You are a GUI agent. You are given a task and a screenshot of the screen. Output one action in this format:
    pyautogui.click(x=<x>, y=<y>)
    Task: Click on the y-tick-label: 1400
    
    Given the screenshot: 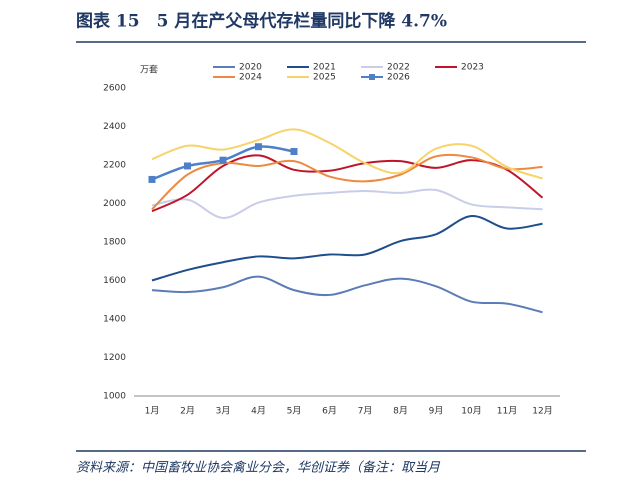 What is the action you would take?
    pyautogui.click(x=114, y=320)
    